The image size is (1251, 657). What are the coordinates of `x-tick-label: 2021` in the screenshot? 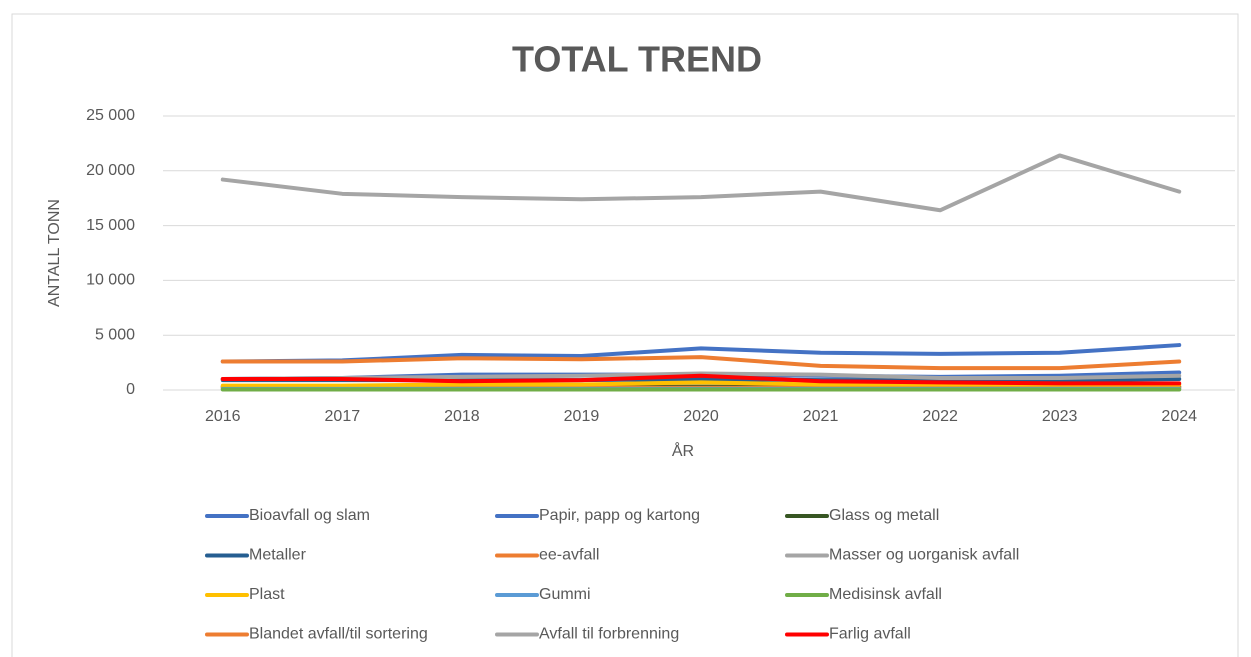 It's located at (821, 416).